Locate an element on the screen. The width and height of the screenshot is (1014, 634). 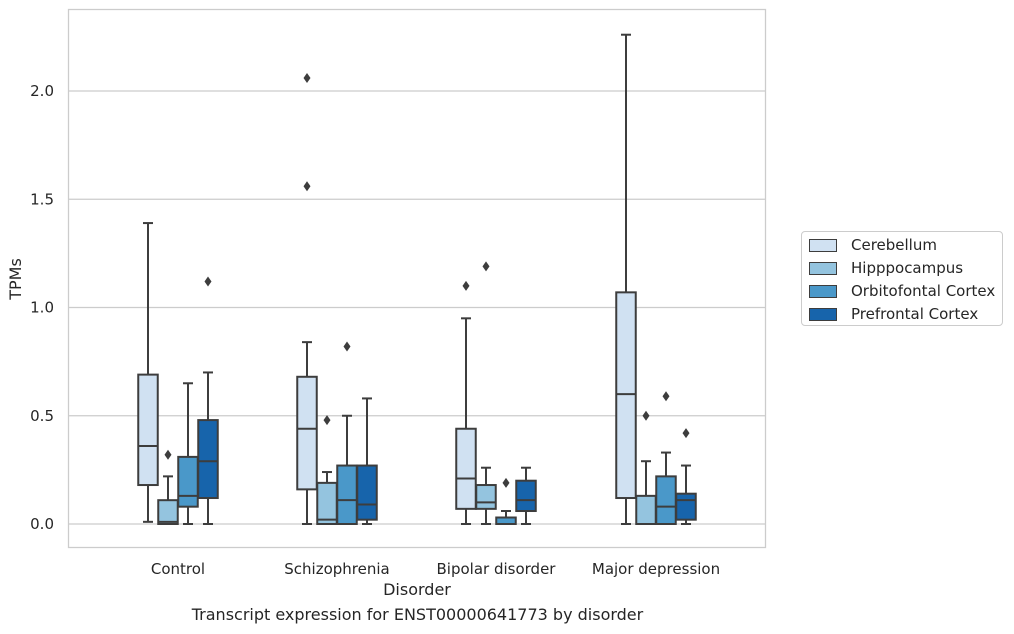
legend-item-orbitofrontal: Orbitofontal Cortex is located at coordinates (902, 291).